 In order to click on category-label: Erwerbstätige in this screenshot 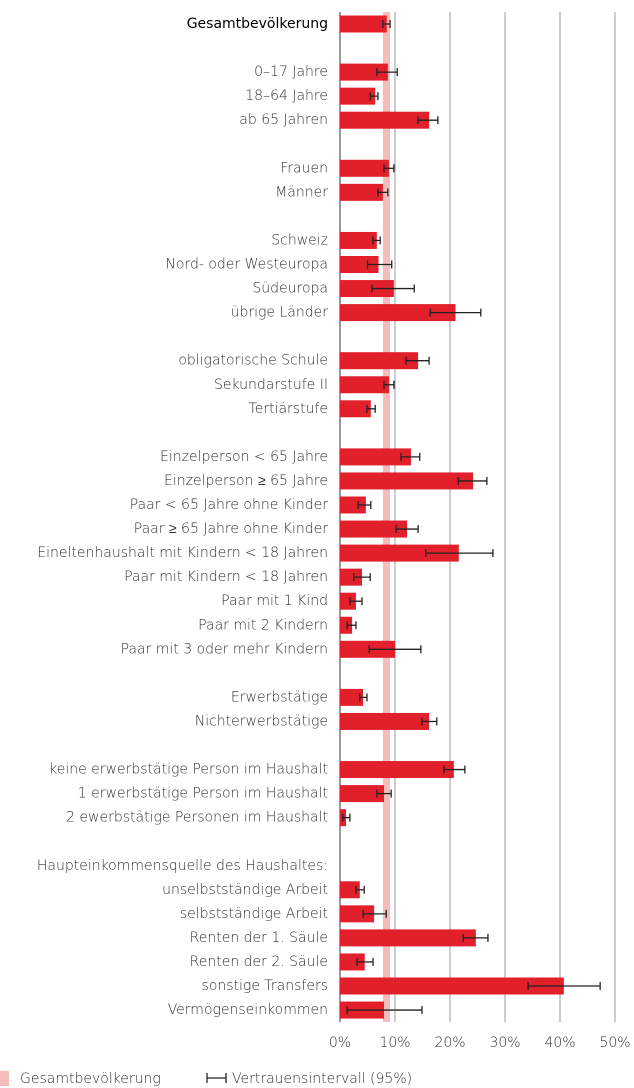, I will do `click(279, 697)`.